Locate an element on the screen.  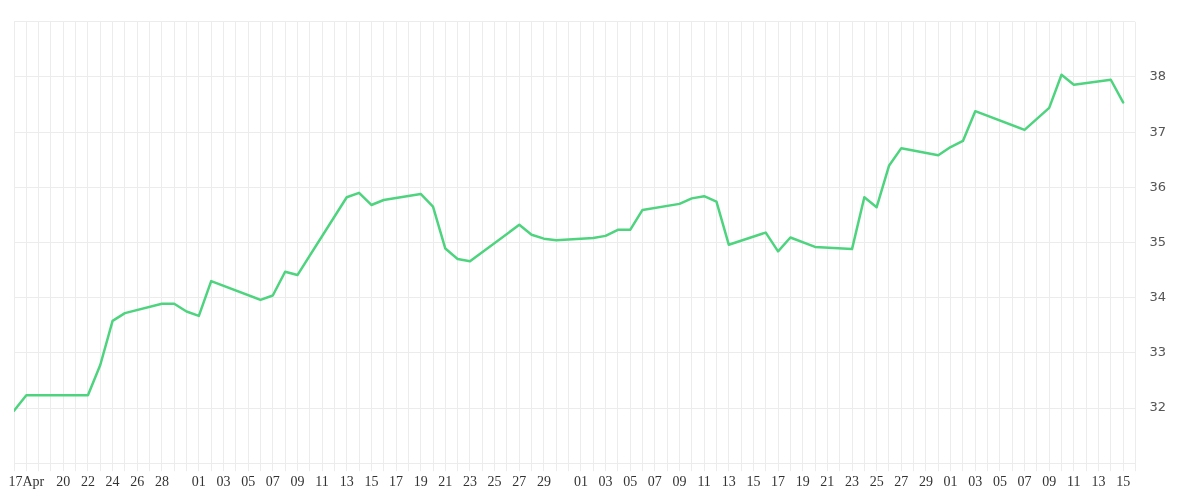
x-tick-label: 20 is located at coordinates (63, 482).